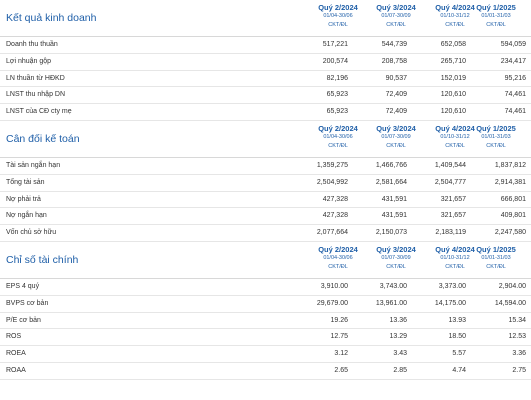 The width and height of the screenshot is (531, 400). Describe the element at coordinates (341, 370) in the screenshot. I see `cell-value: 2.65` at that location.